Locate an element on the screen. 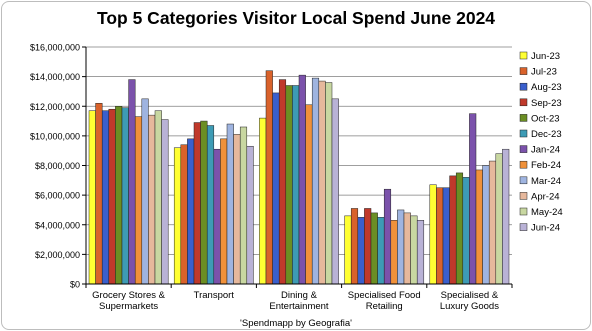 This screenshot has width=592, height=331. y-tick-label: $8,000,000 is located at coordinates (57, 166).